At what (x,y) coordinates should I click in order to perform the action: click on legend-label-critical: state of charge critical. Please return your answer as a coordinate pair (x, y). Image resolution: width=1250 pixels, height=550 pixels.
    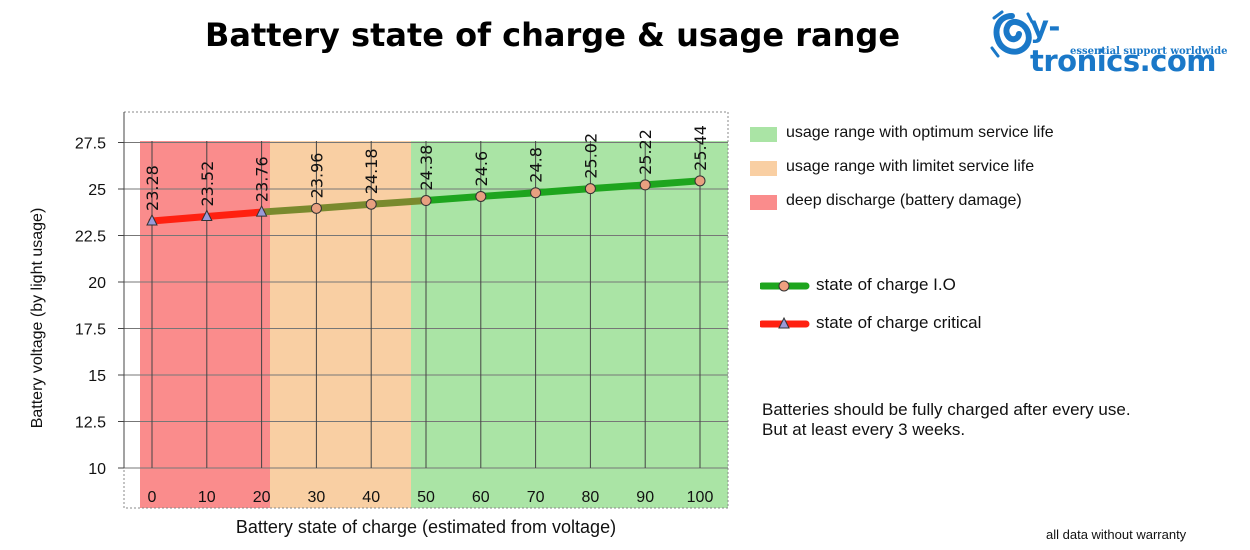
    Looking at the image, I should click on (899, 322).